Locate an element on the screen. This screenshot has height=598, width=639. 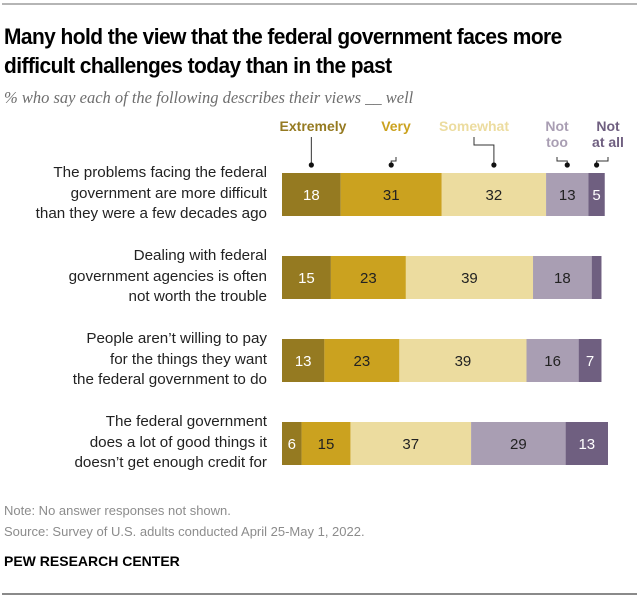
legend-item-extremely: Extremely is located at coordinates (313, 126).